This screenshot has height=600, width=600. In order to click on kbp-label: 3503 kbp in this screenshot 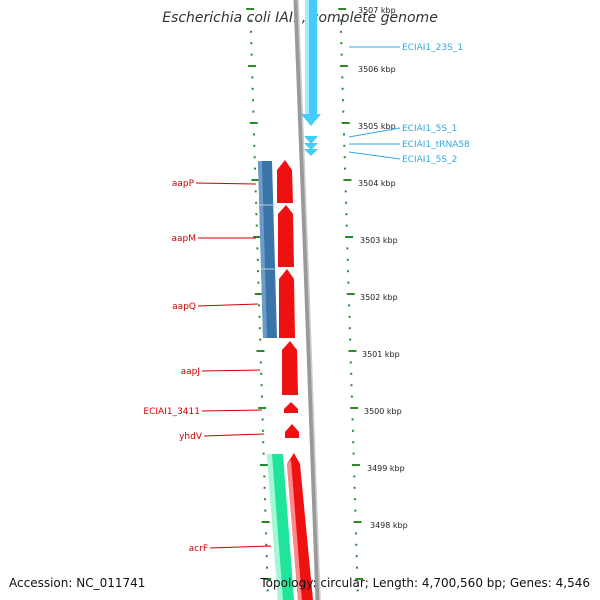, I will do `click(379, 240)`.